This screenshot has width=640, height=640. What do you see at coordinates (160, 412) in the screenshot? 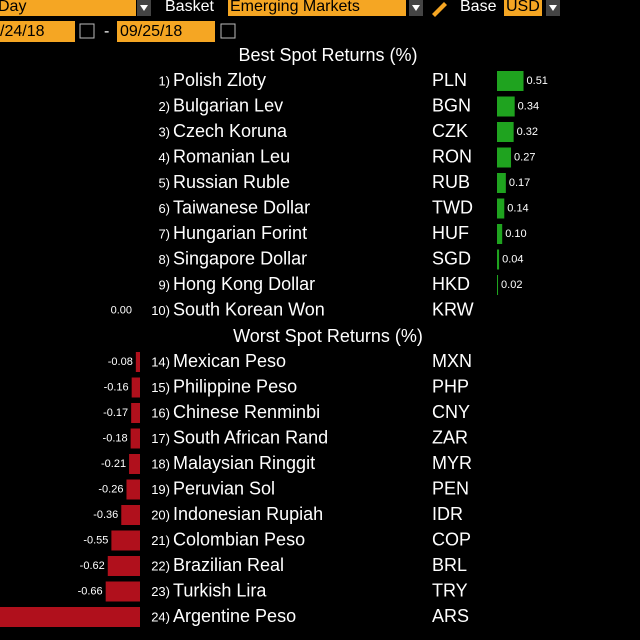
I see `rank: 16)` at bounding box center [160, 412].